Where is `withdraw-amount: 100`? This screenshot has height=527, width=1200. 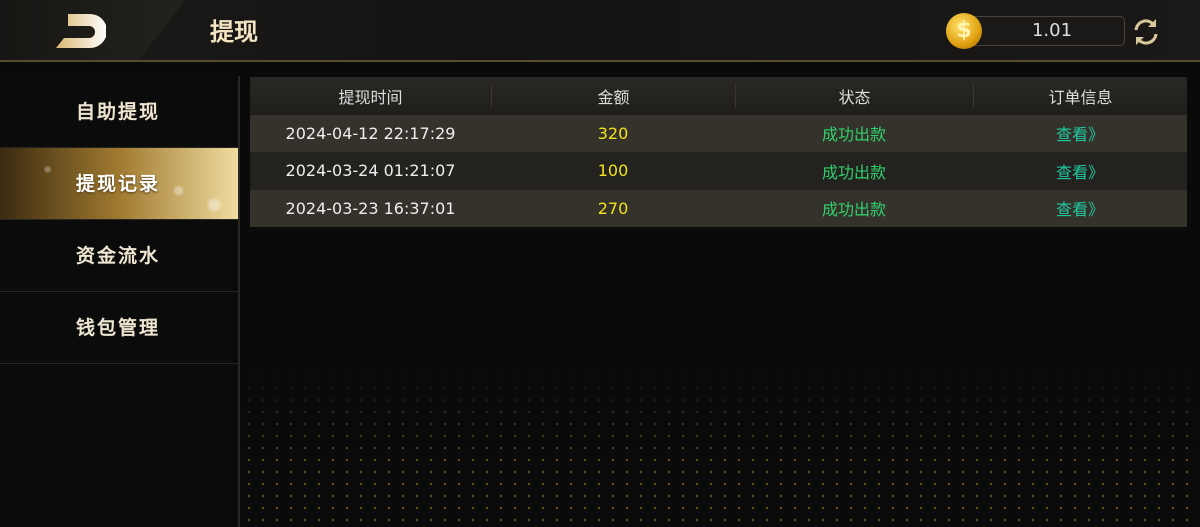 withdraw-amount: 100 is located at coordinates (613, 171).